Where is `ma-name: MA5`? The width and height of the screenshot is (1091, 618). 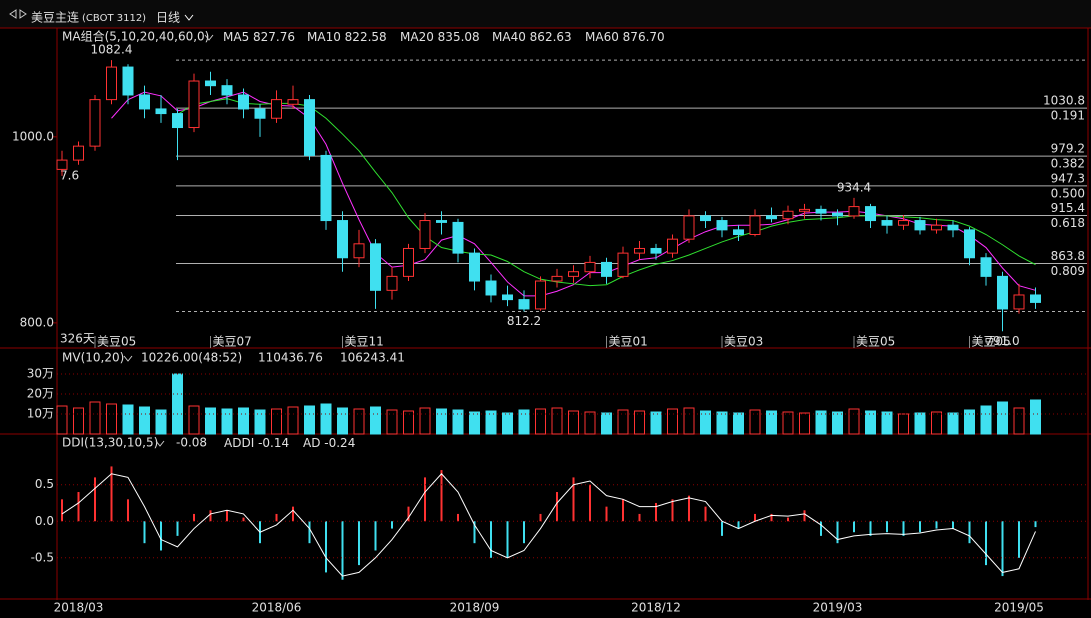 ma-name: MA5 is located at coordinates (236, 37).